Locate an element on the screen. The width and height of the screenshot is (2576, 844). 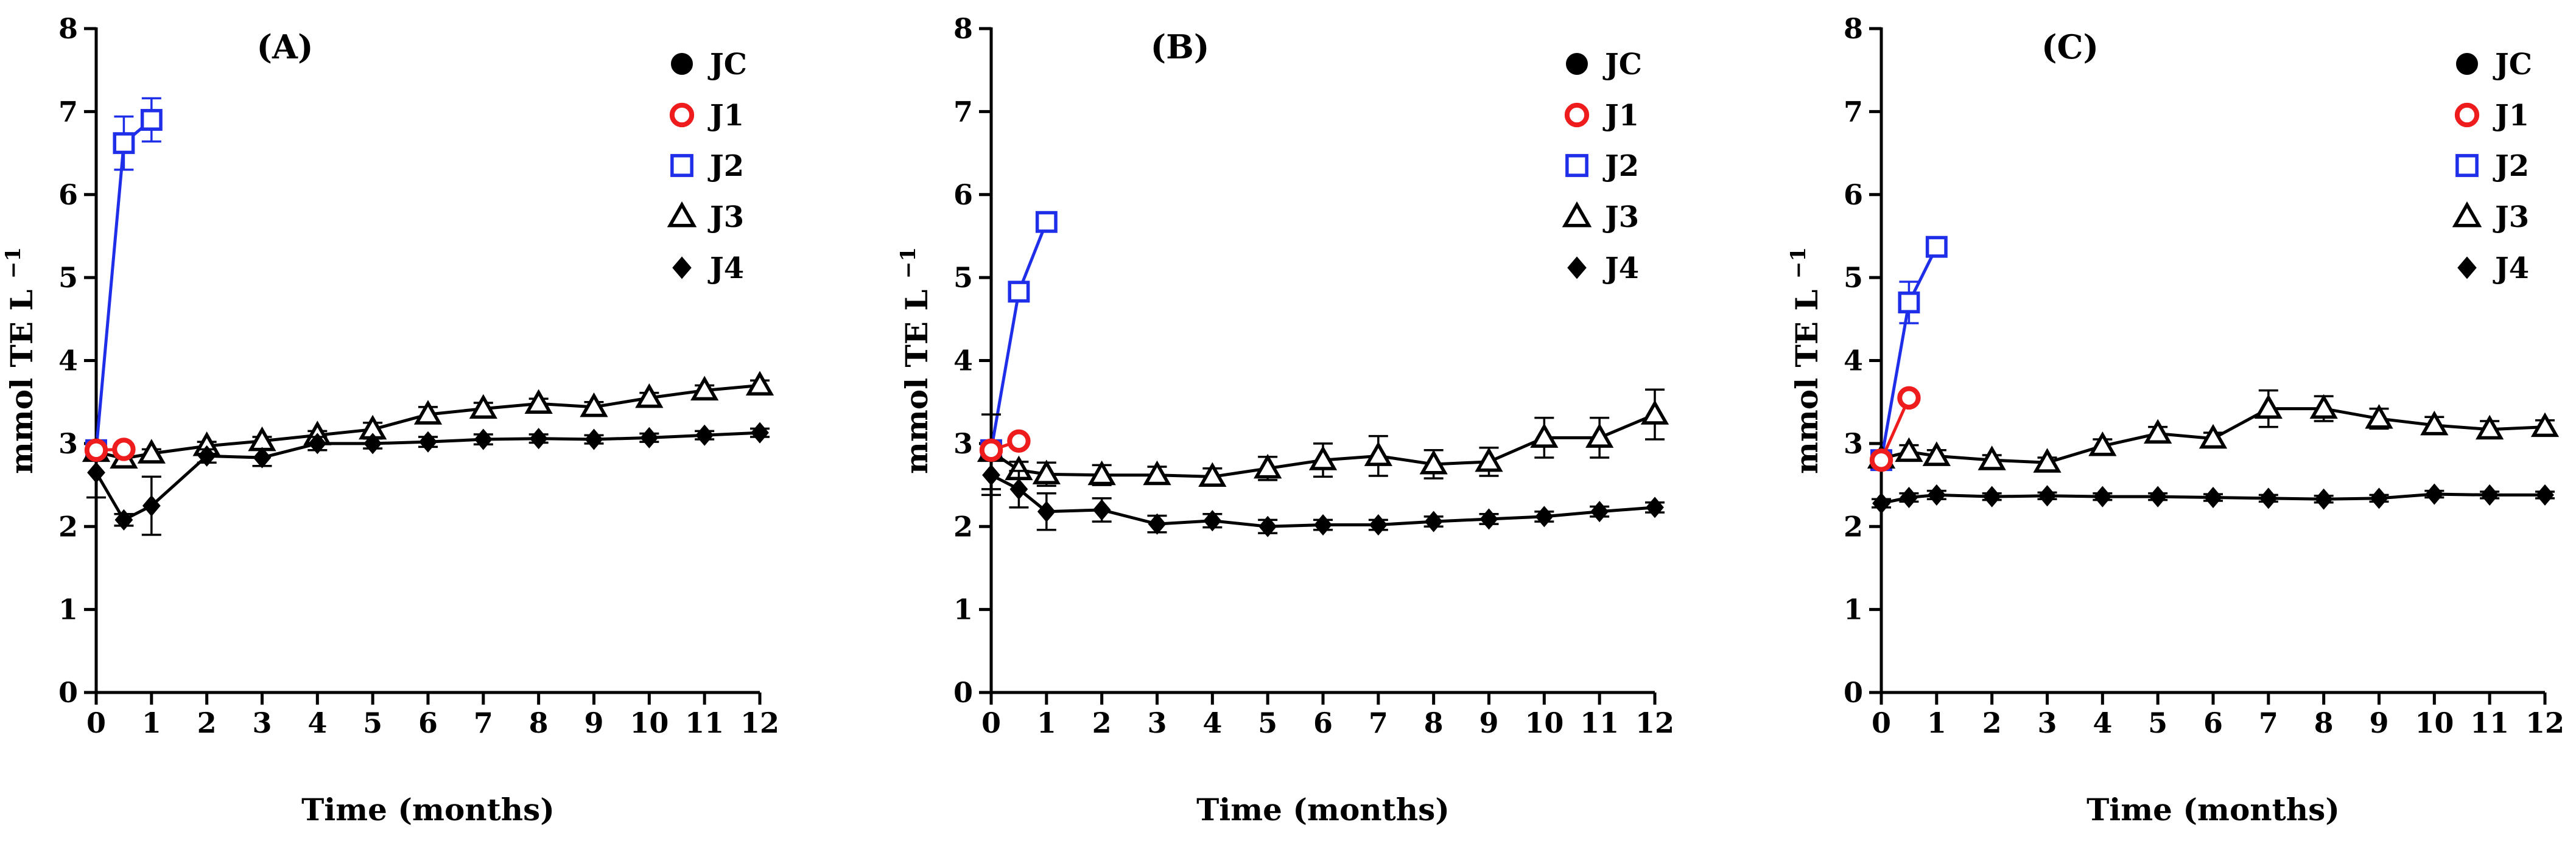
x-tick-label: 3 is located at coordinates (1157, 722).